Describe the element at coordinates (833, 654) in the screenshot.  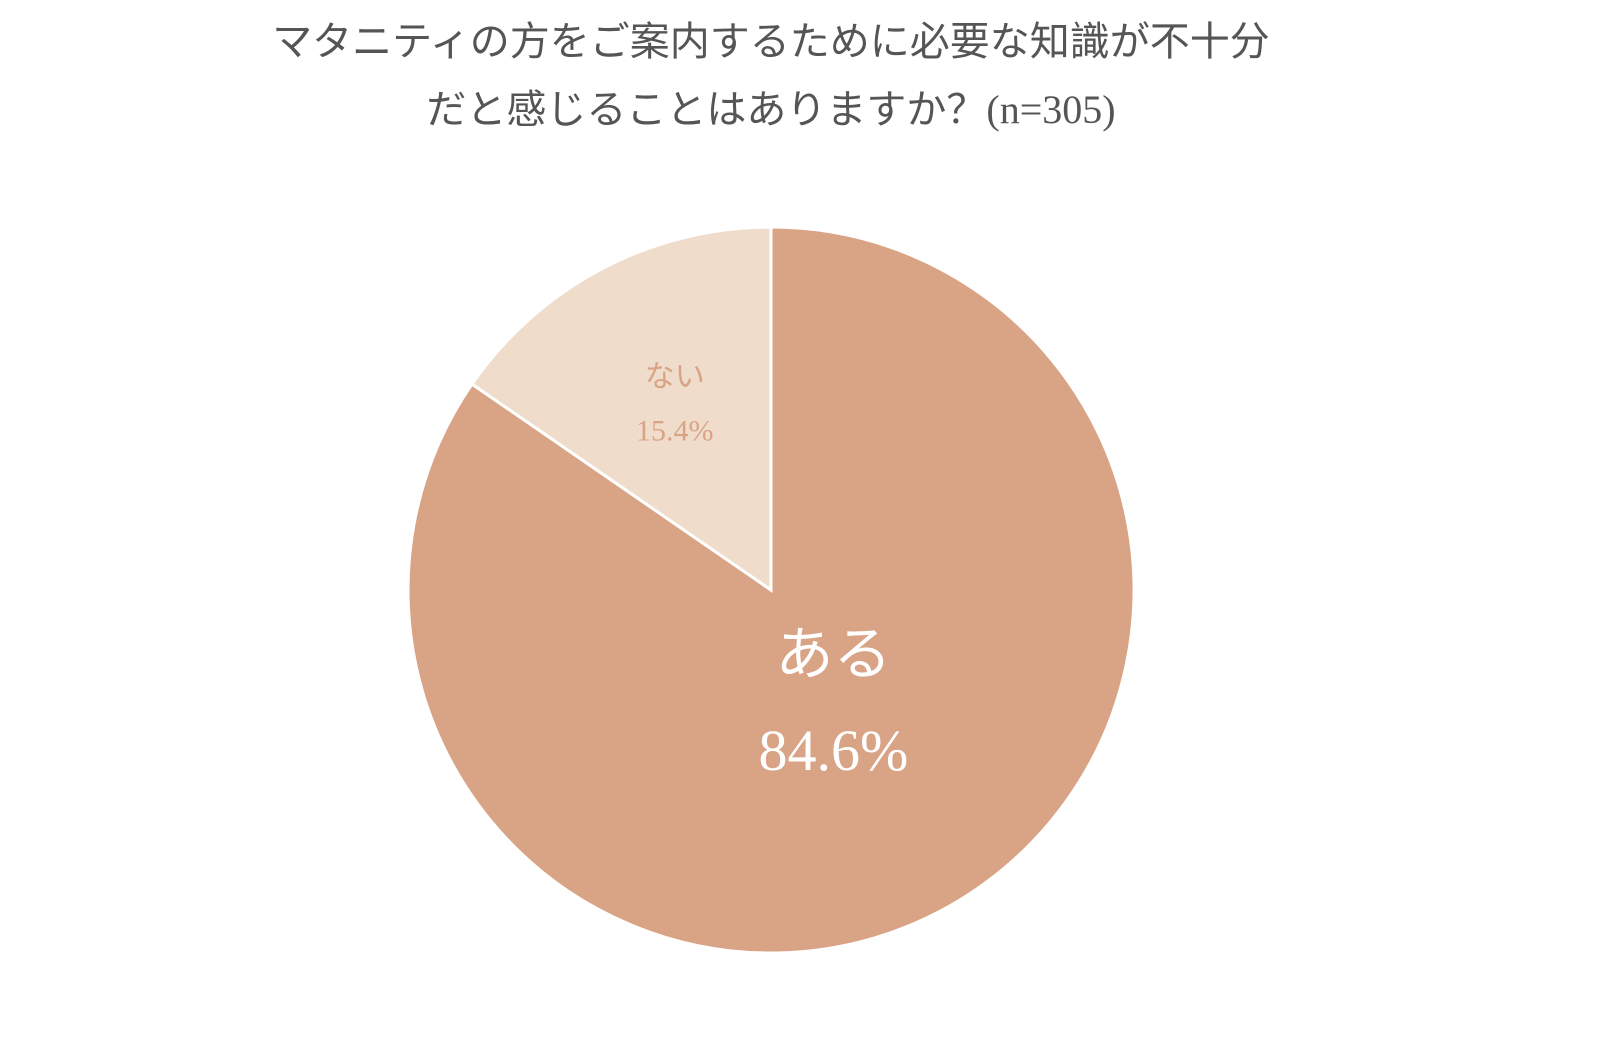
I see `slice-label: ある` at that location.